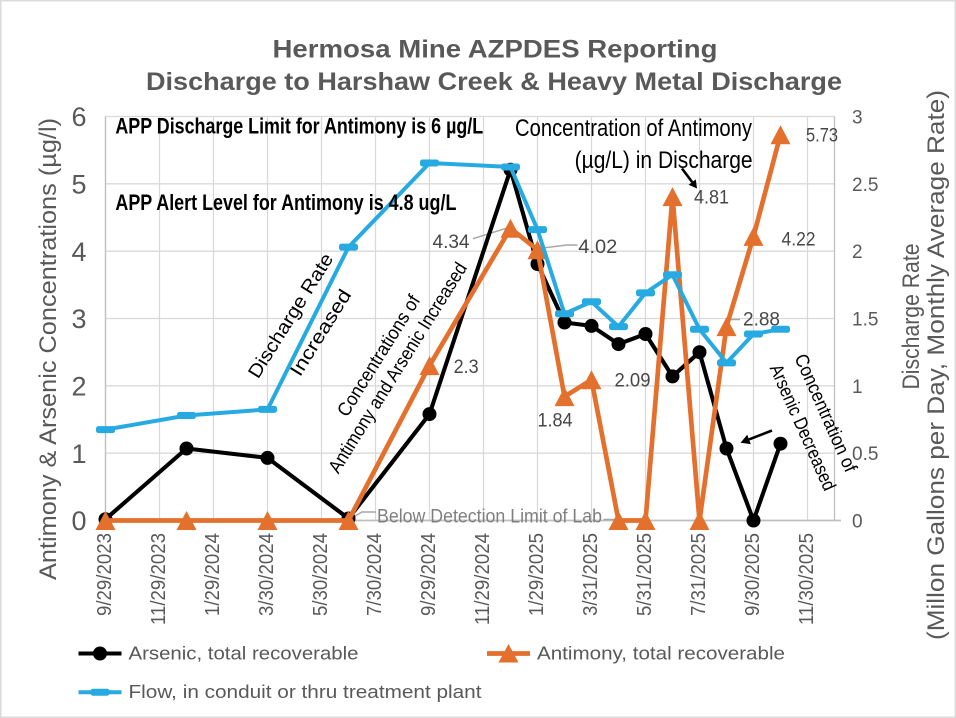 The height and width of the screenshot is (718, 956). I want to click on svg-text: 9/30/2025, so click(753, 574).